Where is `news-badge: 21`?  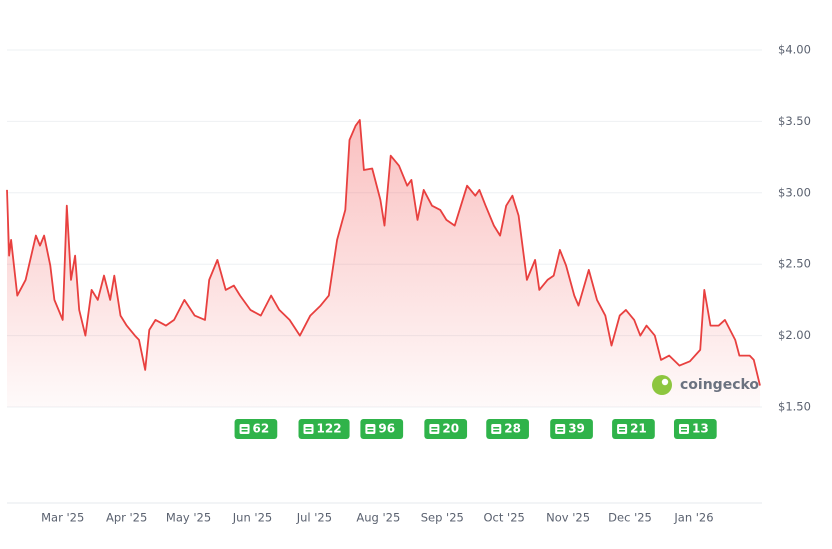 news-badge: 21 is located at coordinates (633, 429).